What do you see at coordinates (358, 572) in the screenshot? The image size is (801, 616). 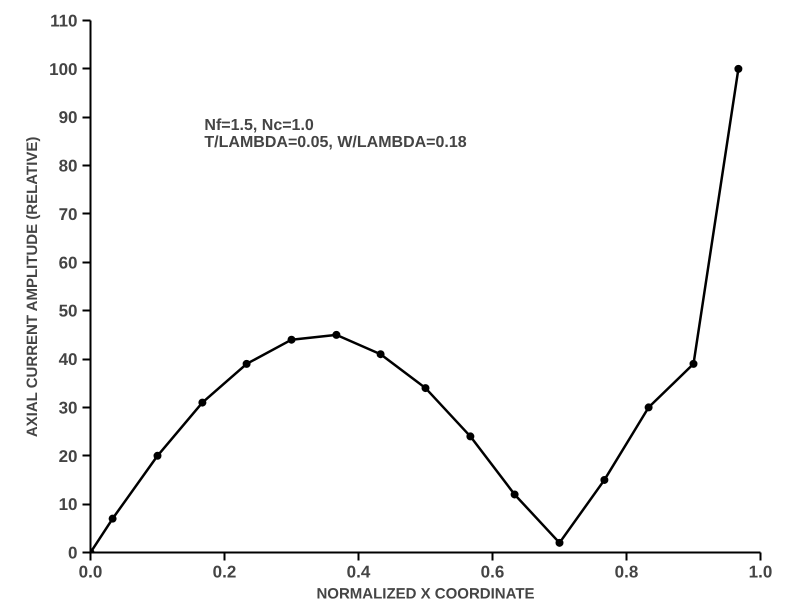 I see `x-tick-label: 0.4` at bounding box center [358, 572].